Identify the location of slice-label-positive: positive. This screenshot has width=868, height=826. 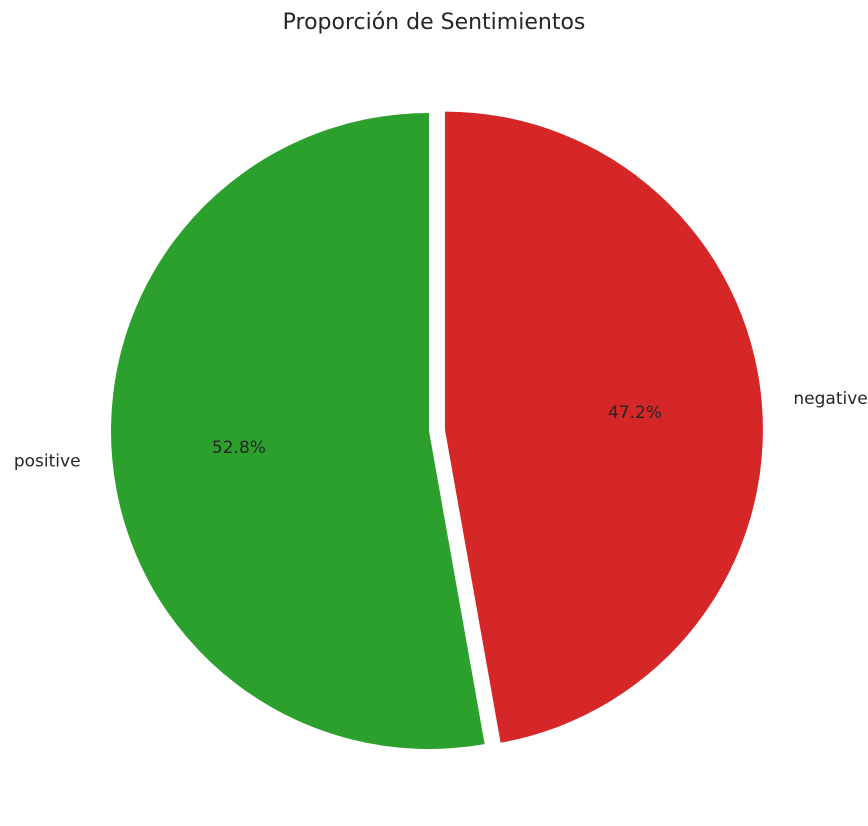
(47, 462).